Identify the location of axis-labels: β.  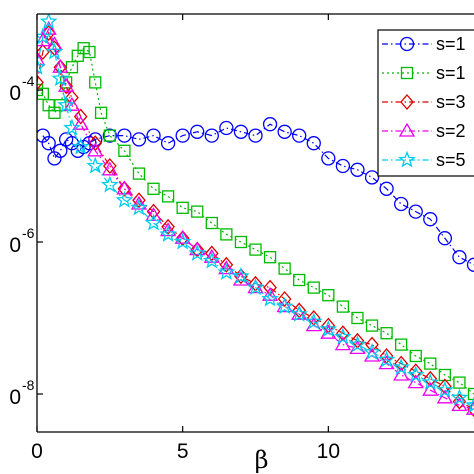
(262, 460).